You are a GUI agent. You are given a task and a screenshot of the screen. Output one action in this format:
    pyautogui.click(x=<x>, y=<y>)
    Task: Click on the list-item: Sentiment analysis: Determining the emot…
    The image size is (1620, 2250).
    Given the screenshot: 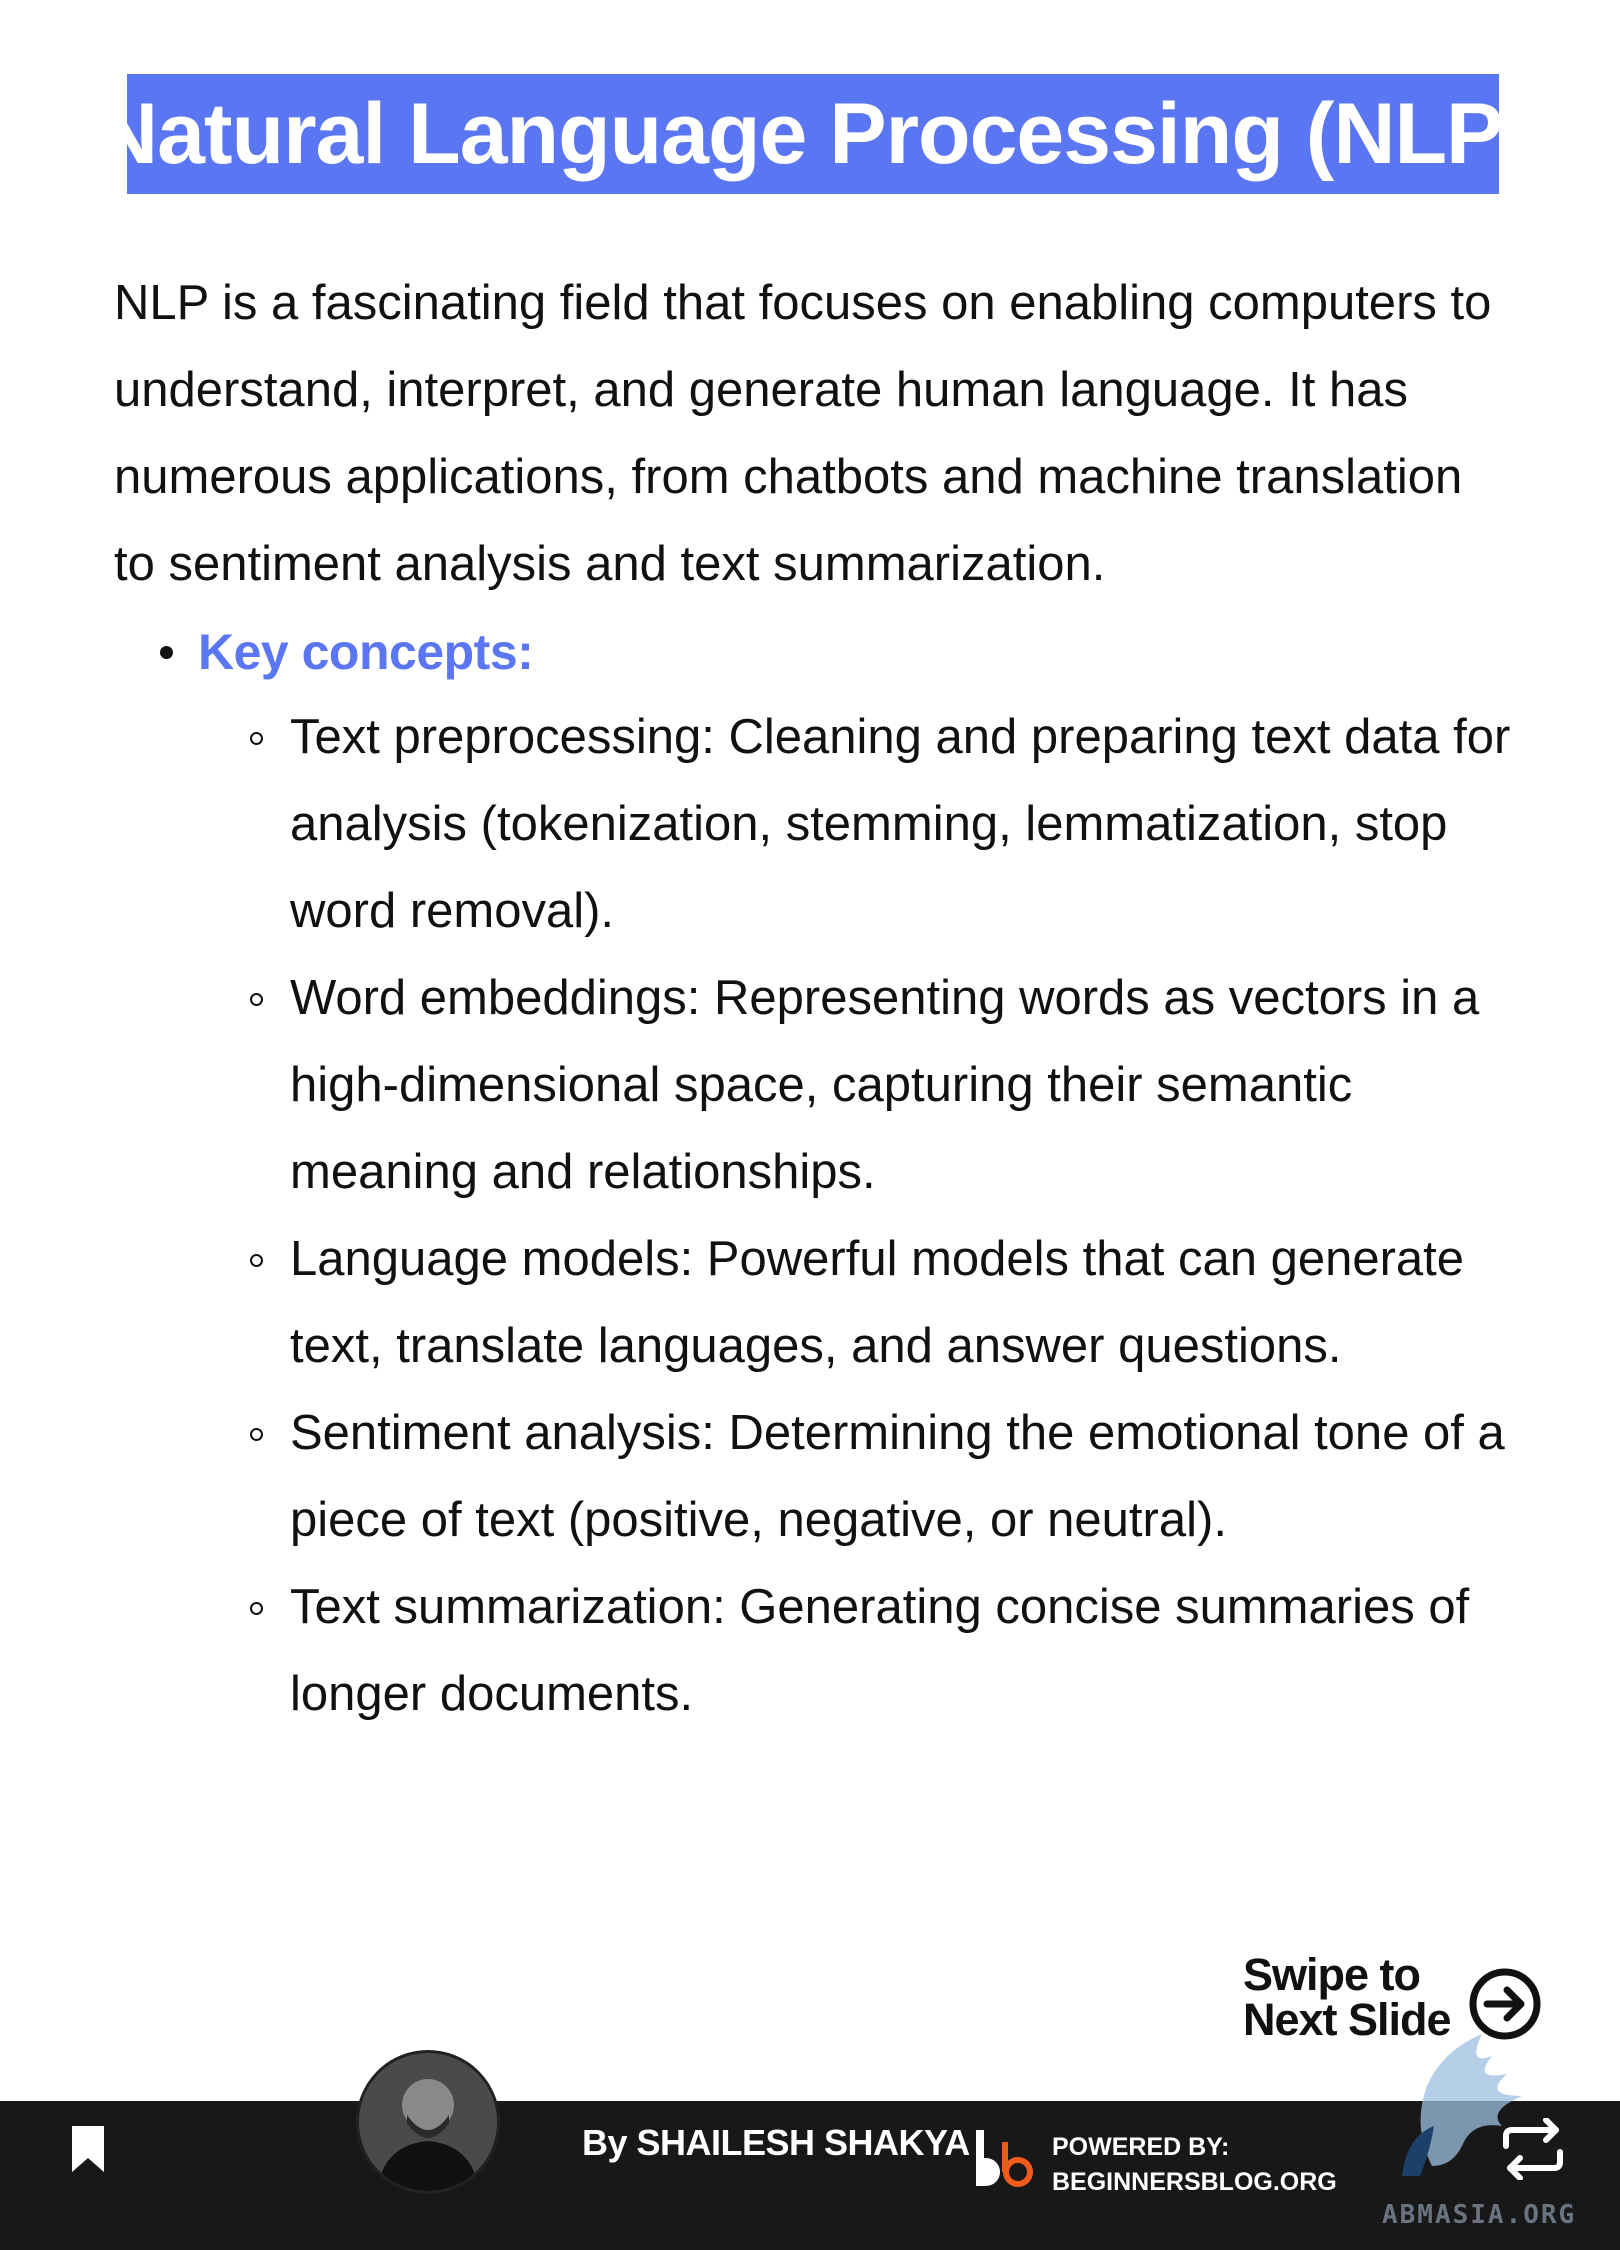 What is the action you would take?
    pyautogui.click(x=900, y=1477)
    